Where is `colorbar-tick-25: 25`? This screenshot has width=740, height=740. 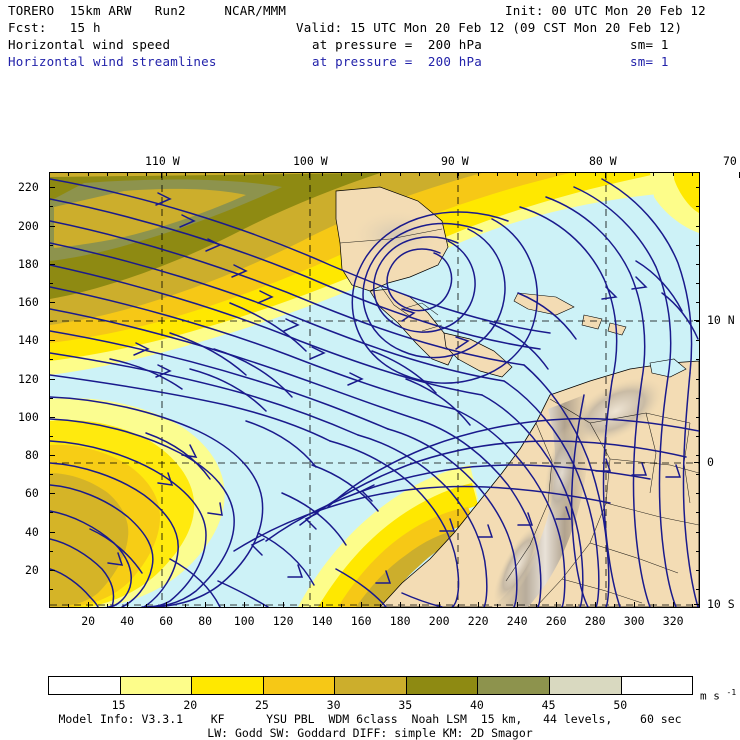
colorbar-tick-25: 25 is located at coordinates (262, 705).